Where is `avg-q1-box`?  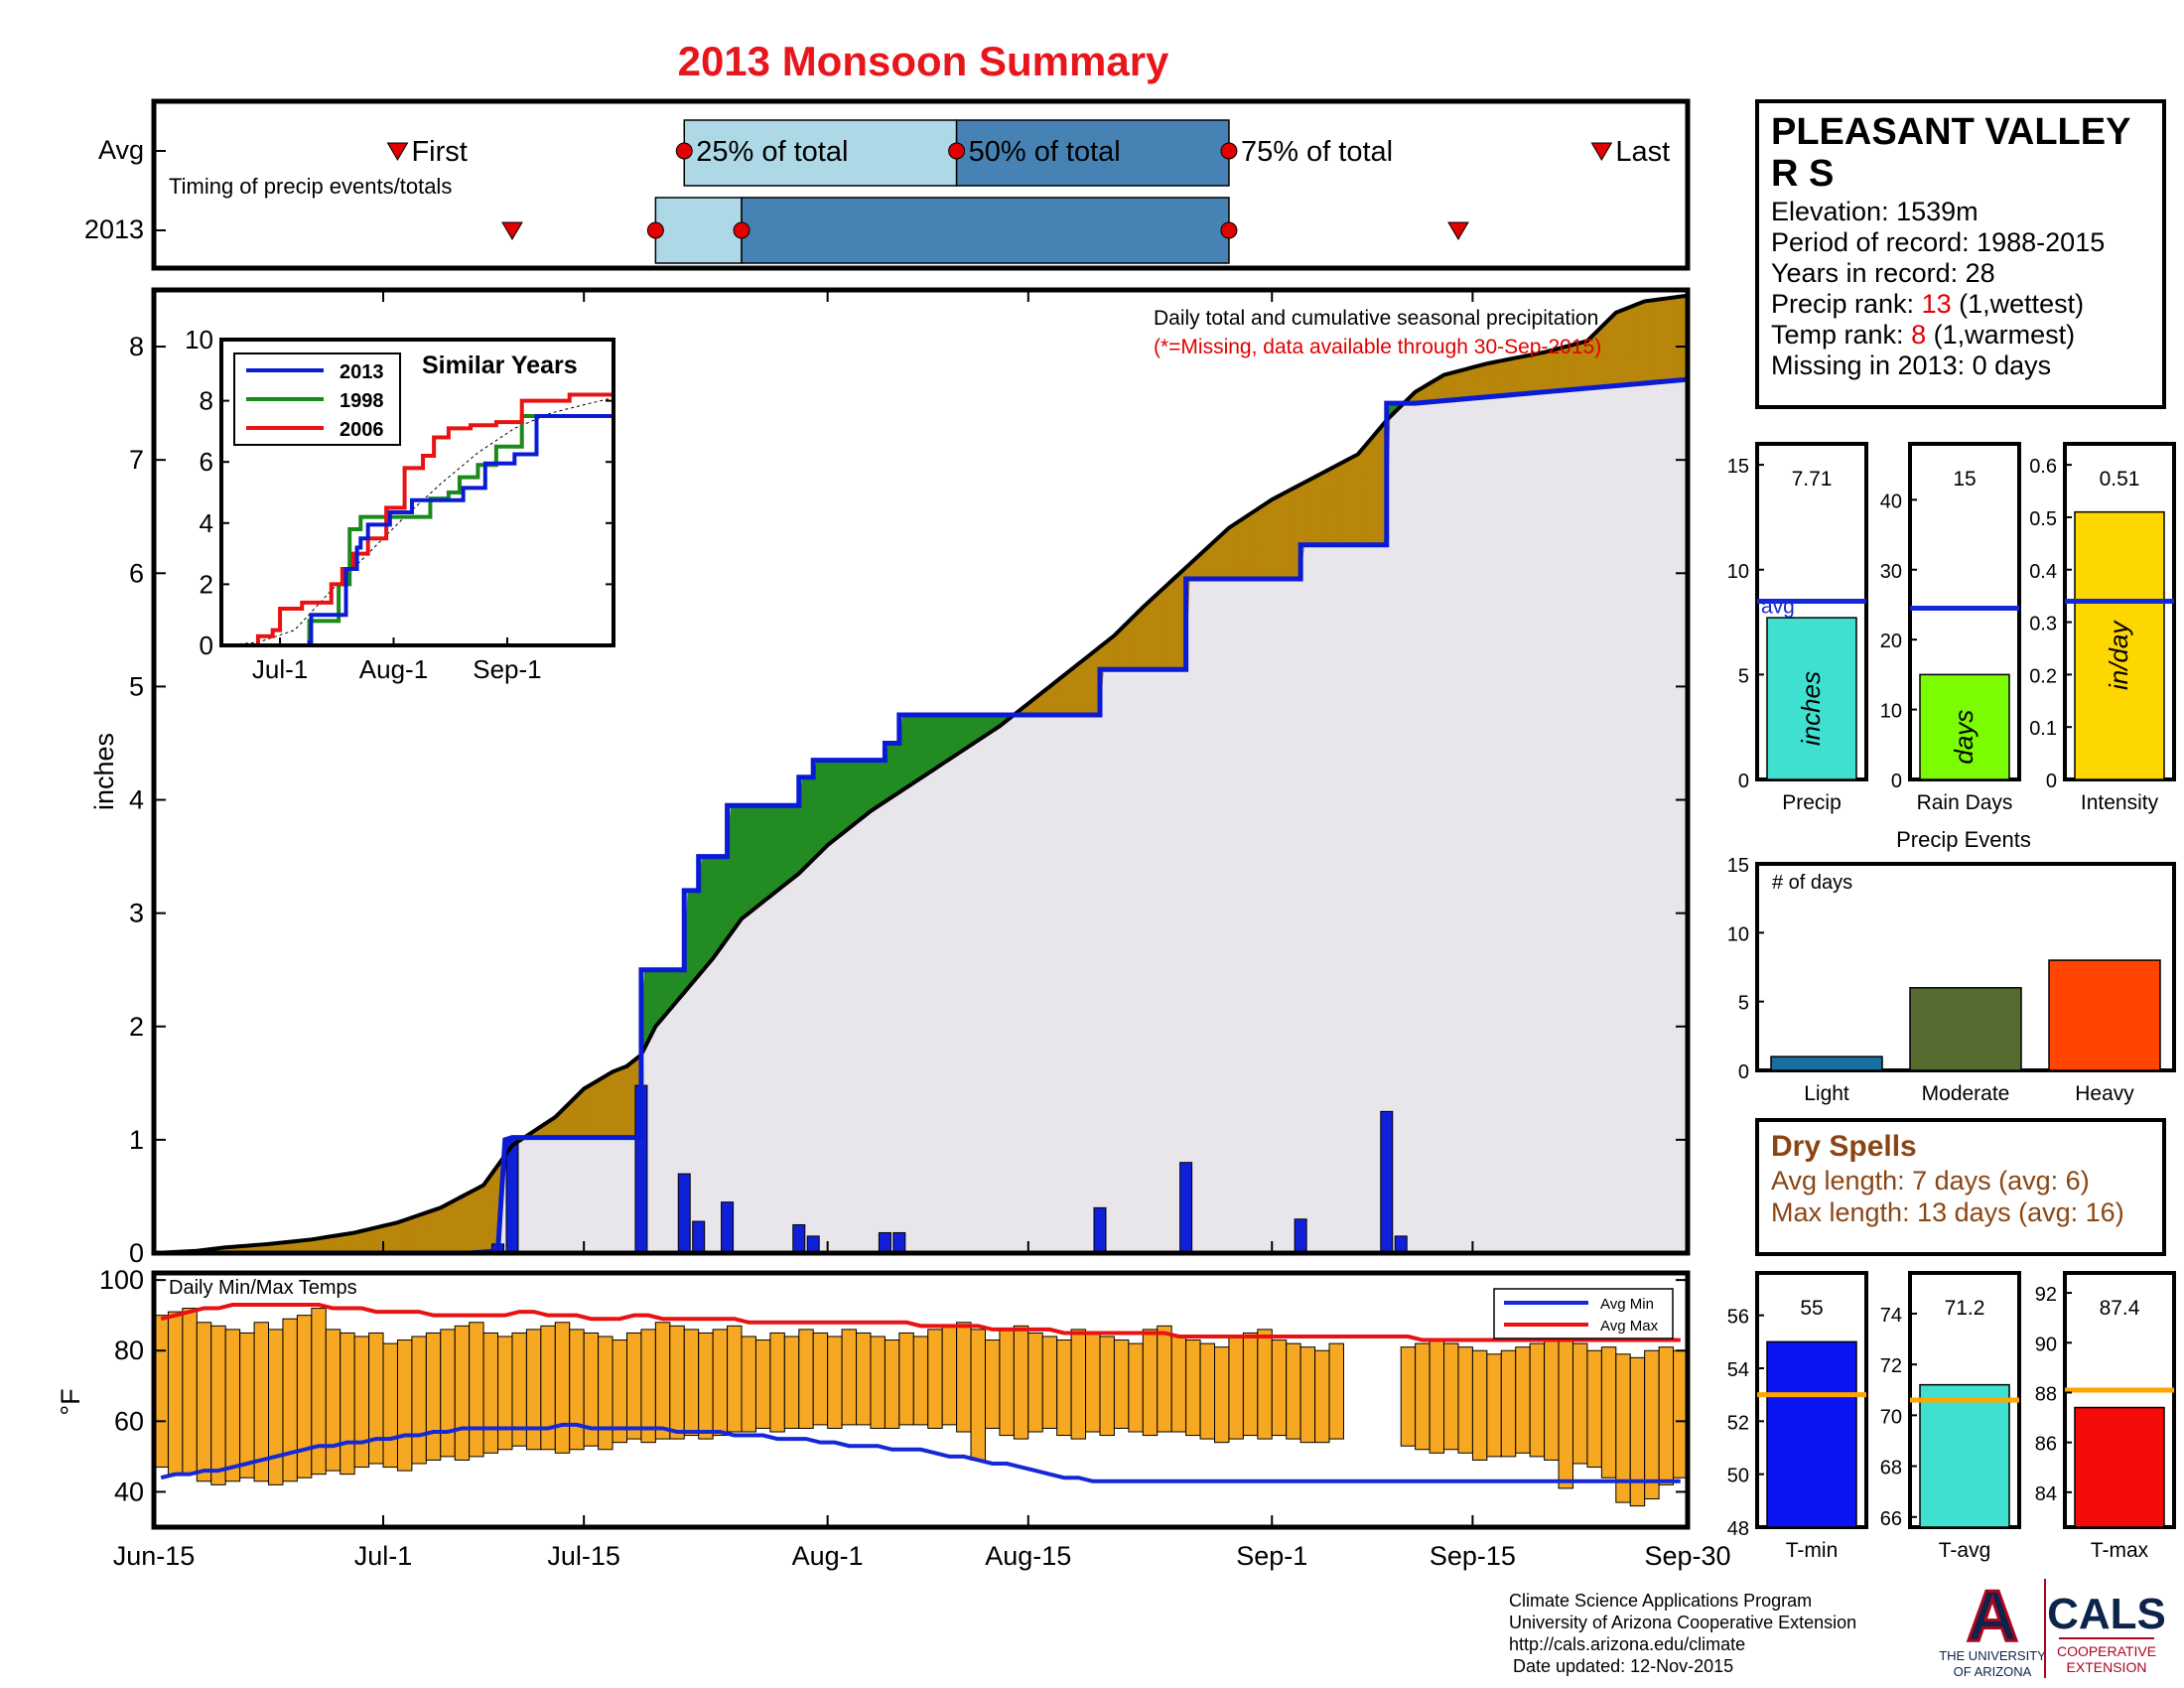
avg-q1-box is located at coordinates (820, 153).